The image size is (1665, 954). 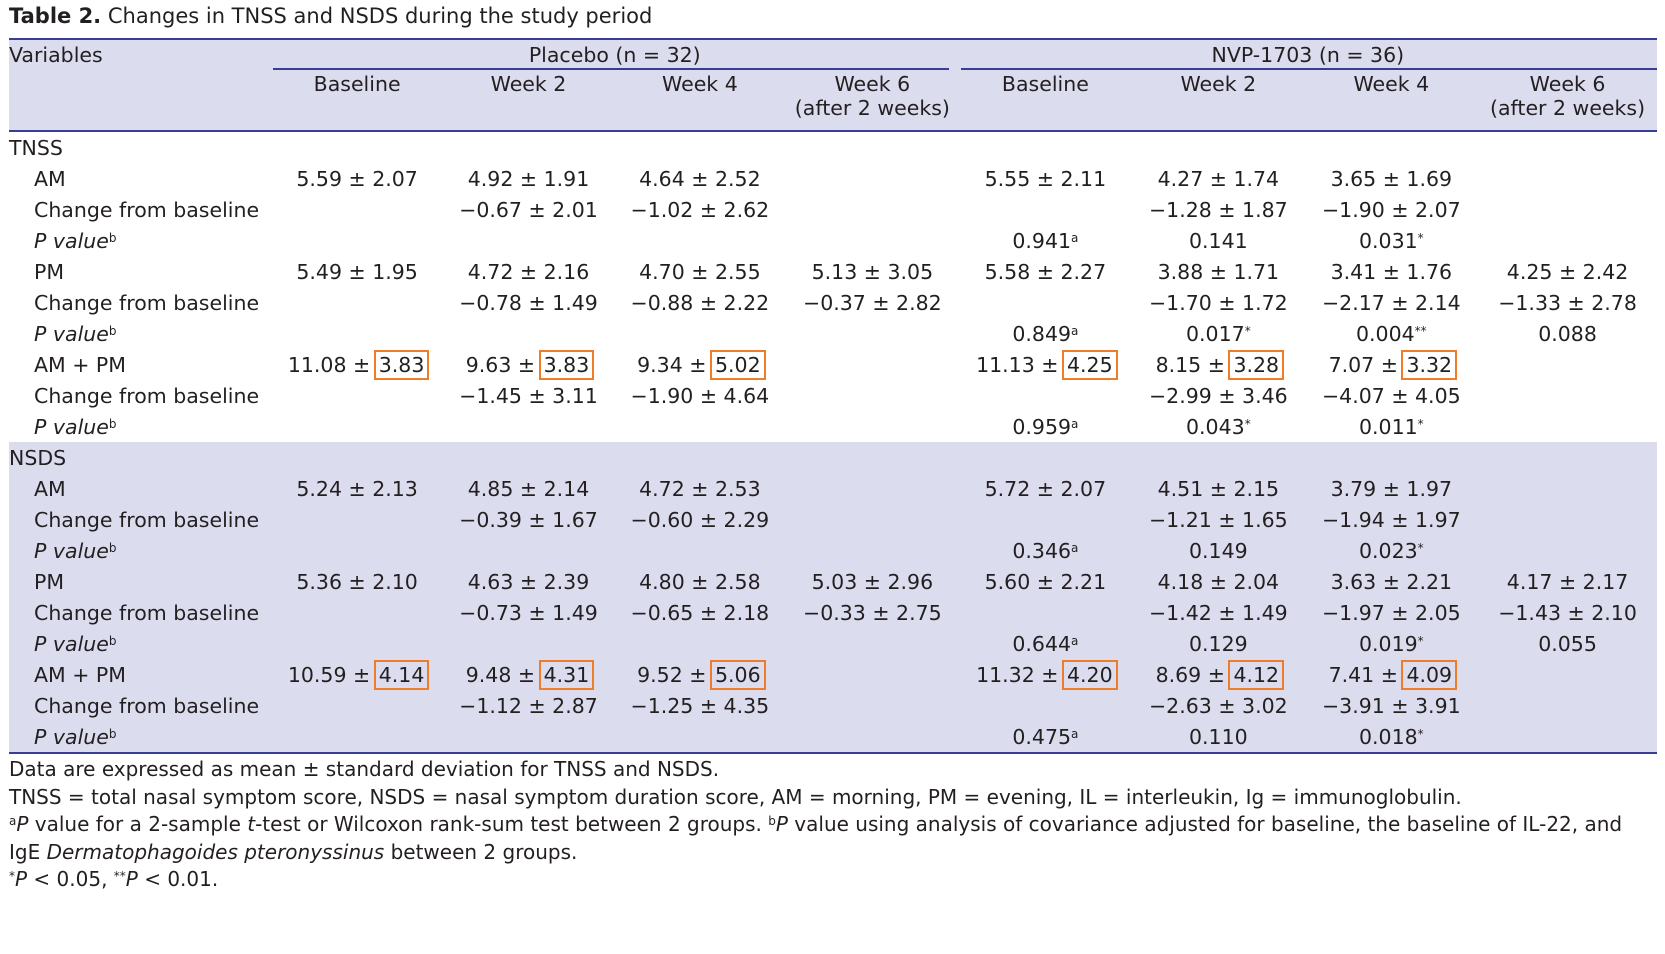 I want to click on column-header: Week 2, so click(x=528, y=100).